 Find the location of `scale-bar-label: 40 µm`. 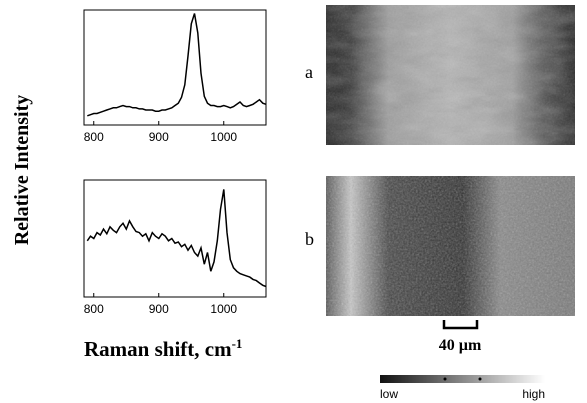

scale-bar-label: 40 µm is located at coordinates (460, 345).